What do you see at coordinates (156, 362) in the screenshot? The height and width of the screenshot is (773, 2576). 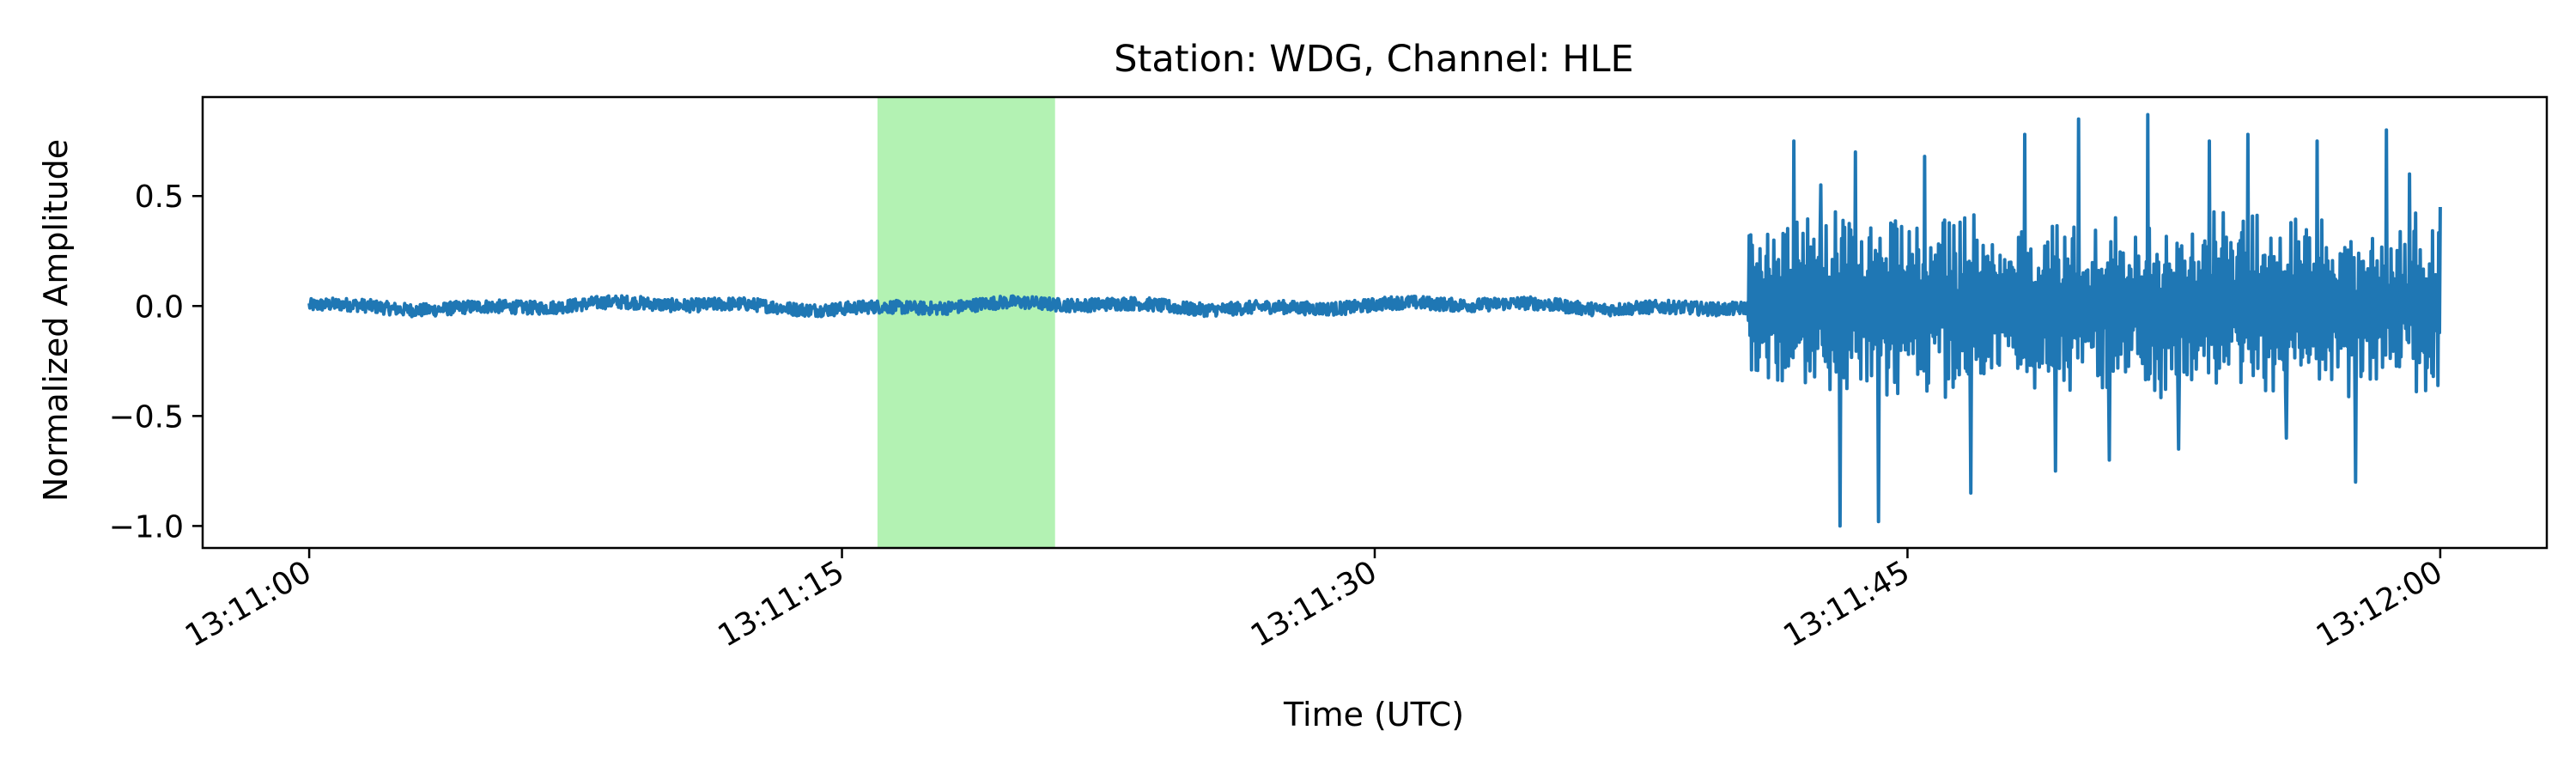 I see `y-axis: −1.0 −0.5 0.0 0.5` at bounding box center [156, 362].